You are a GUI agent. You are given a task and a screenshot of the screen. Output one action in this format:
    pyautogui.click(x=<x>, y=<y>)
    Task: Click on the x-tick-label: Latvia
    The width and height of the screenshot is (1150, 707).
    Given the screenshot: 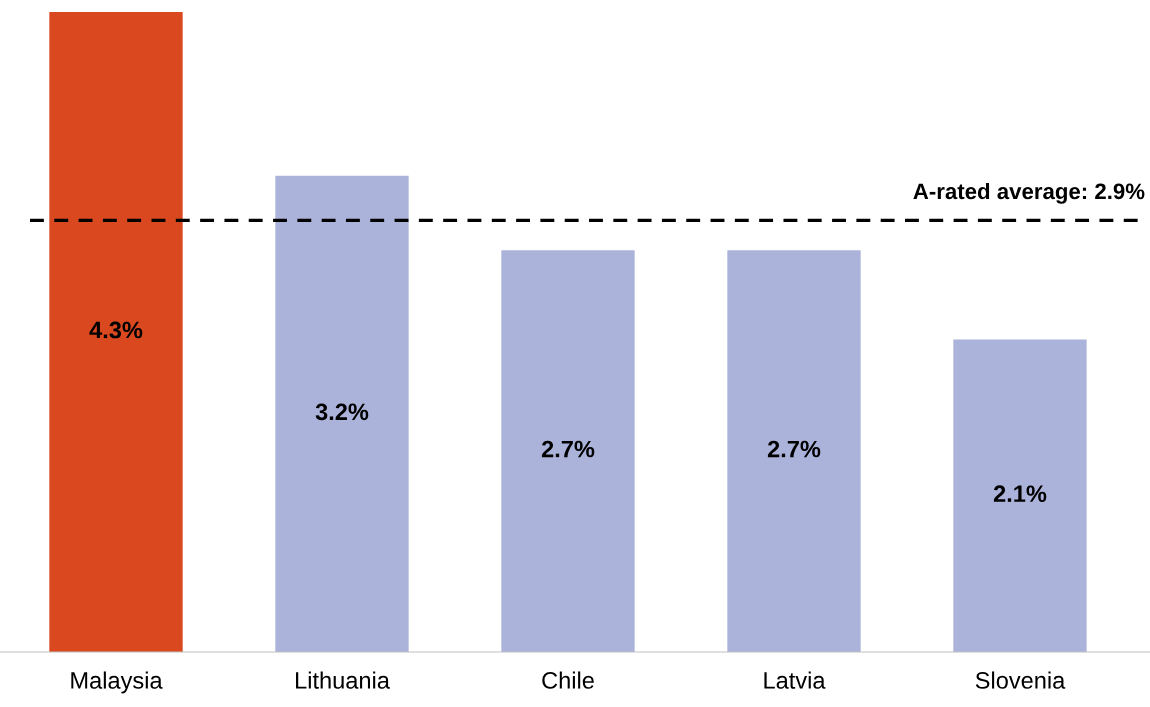 What is the action you would take?
    pyautogui.click(x=795, y=680)
    